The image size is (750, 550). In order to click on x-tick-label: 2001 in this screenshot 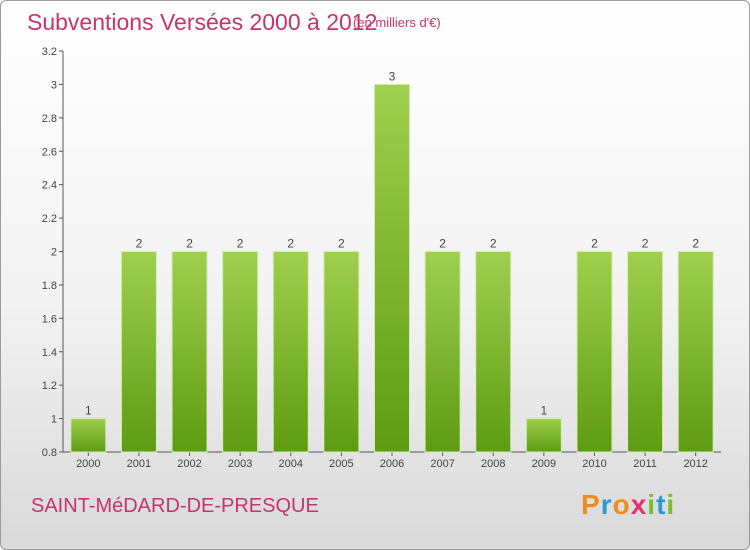, I will do `click(139, 464)`.